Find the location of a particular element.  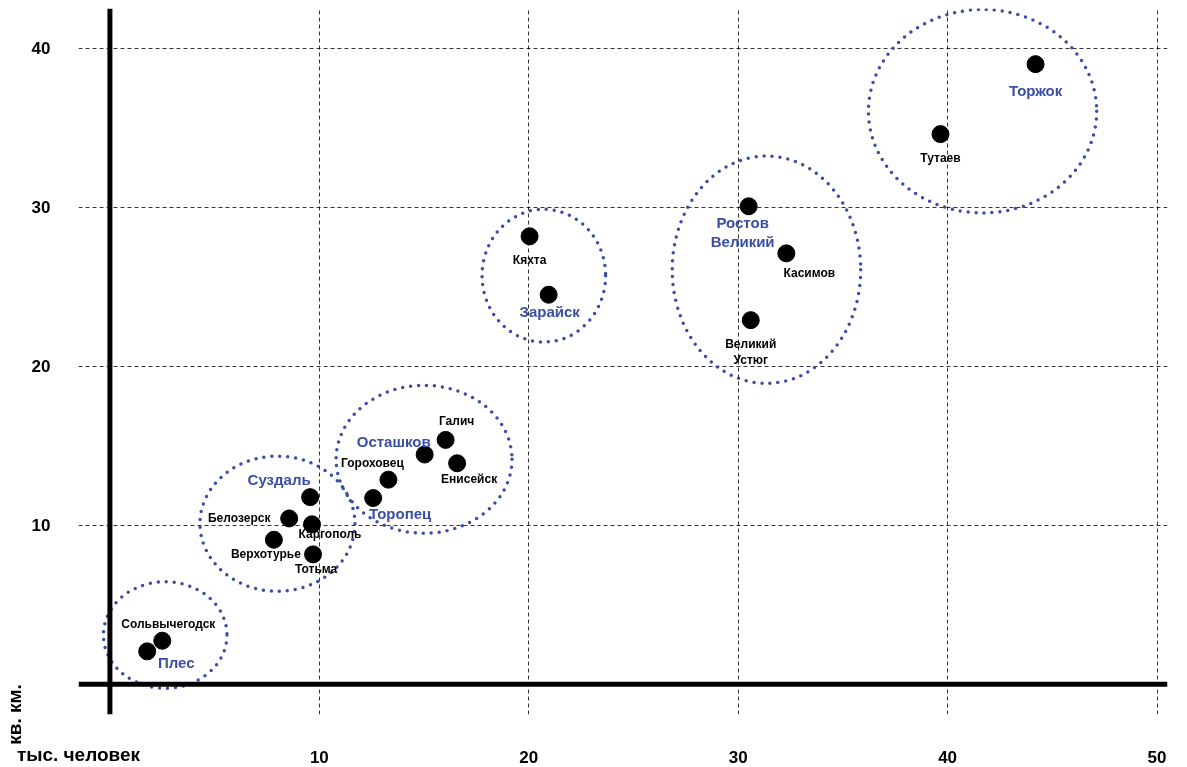

annotation: Касимов is located at coordinates (809, 273).